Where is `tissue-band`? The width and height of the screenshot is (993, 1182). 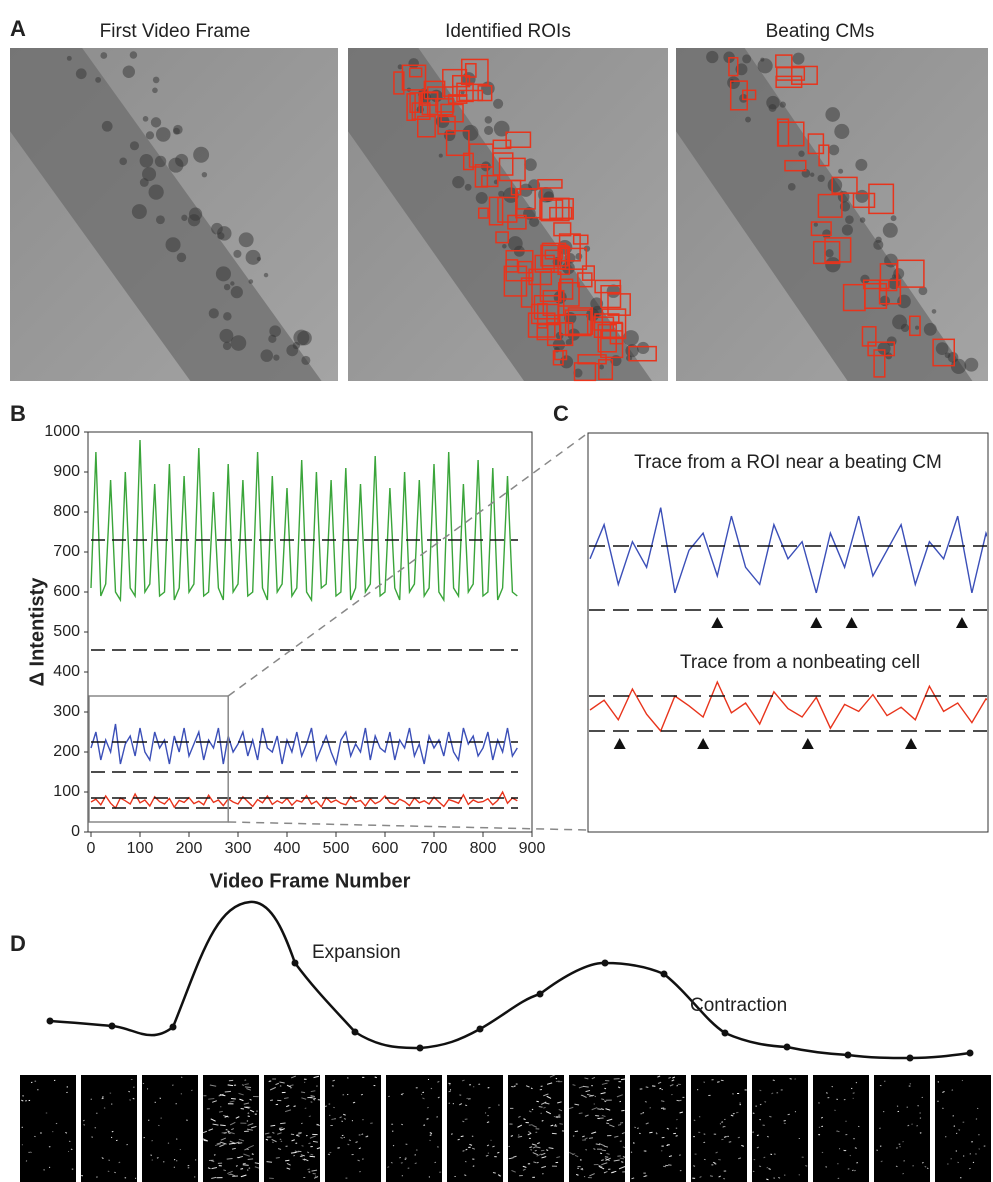 tissue-band is located at coordinates (500, 214).